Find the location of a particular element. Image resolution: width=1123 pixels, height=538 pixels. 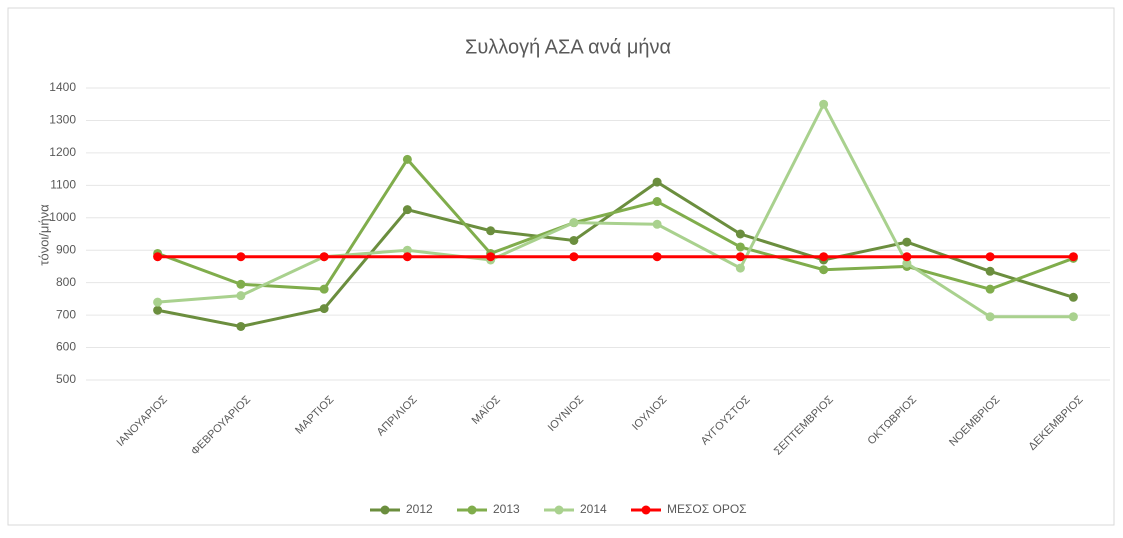

legend-label: 2014 is located at coordinates (593, 509).